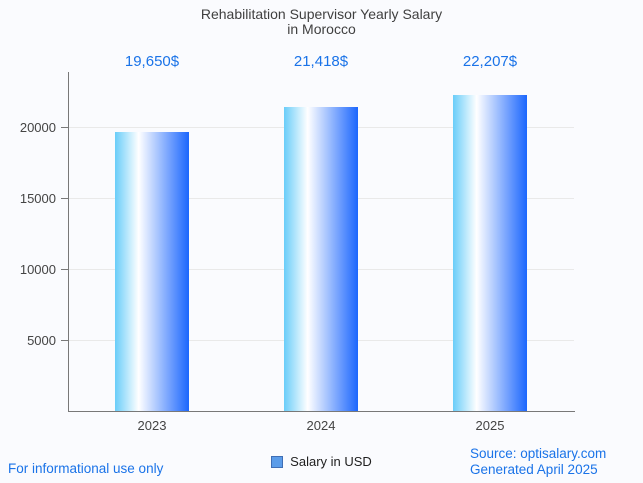  Describe the element at coordinates (152, 425) in the screenshot. I see `x-axis-label: 2023` at that location.